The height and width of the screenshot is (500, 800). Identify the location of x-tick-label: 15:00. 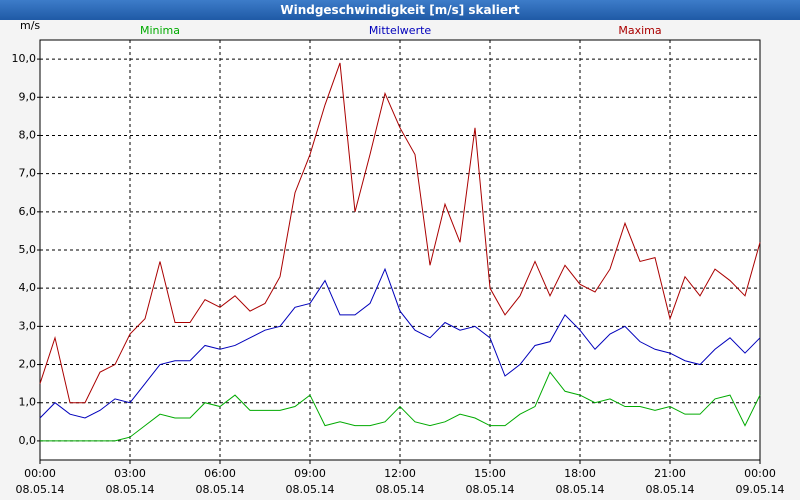
(490, 473).